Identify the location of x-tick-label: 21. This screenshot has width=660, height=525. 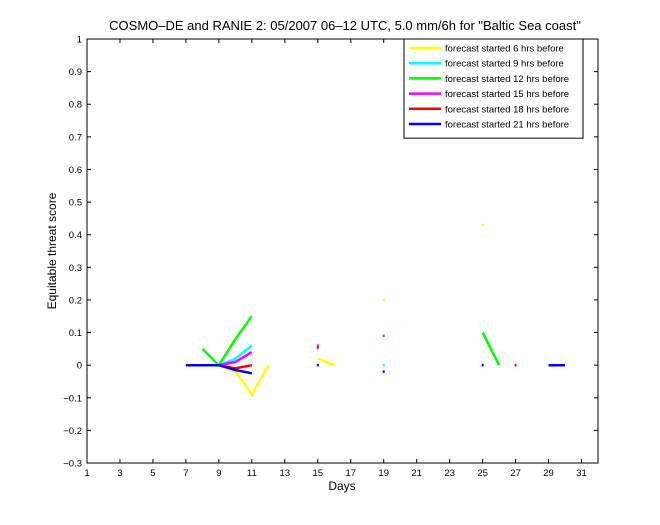
(416, 473).